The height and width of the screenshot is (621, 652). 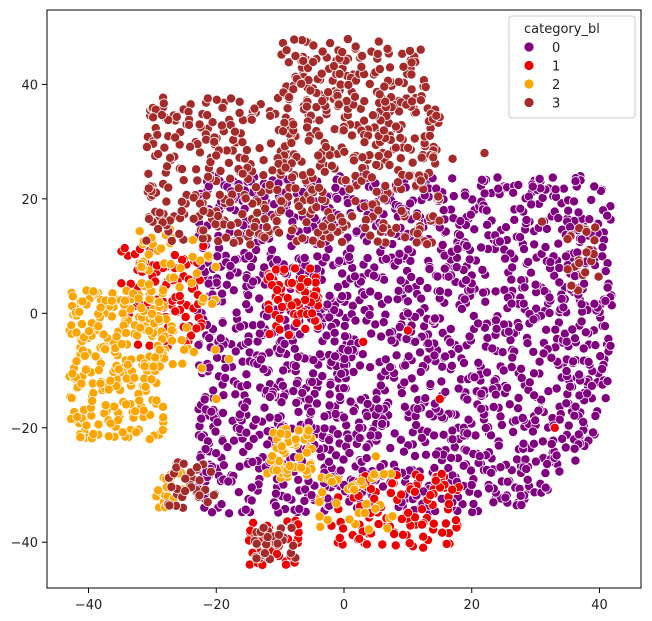 I want to click on legend: category_bl 0 1 2 3, so click(x=572, y=67).